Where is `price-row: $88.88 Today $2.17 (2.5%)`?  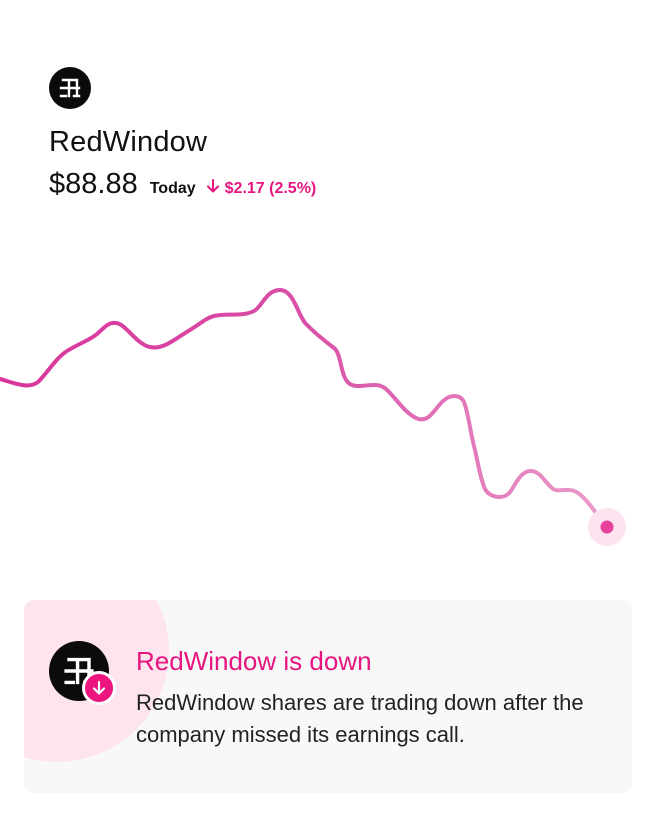
price-row: $88.88 Today $2.17 (2.5%) is located at coordinates (182, 184).